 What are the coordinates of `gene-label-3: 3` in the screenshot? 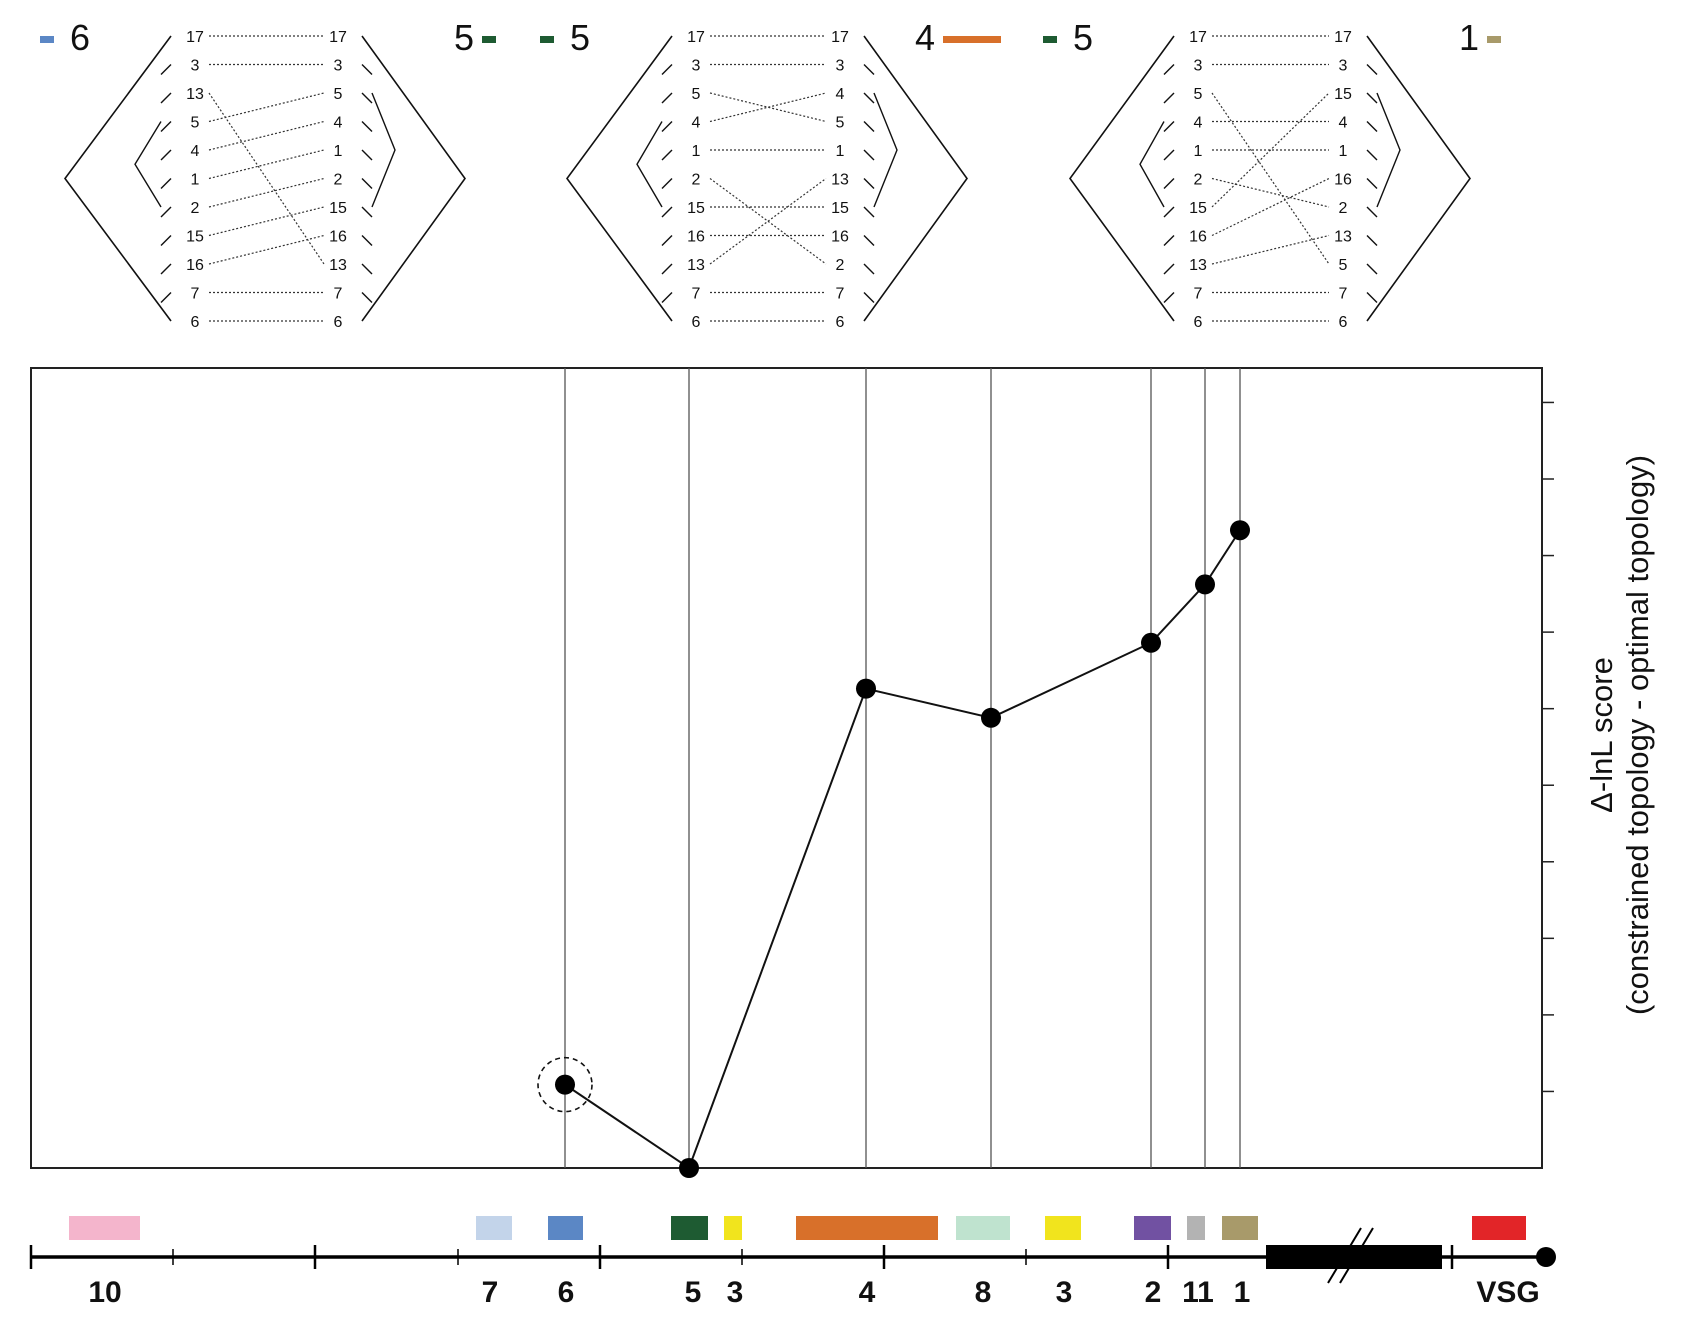 It's located at (1064, 1292).